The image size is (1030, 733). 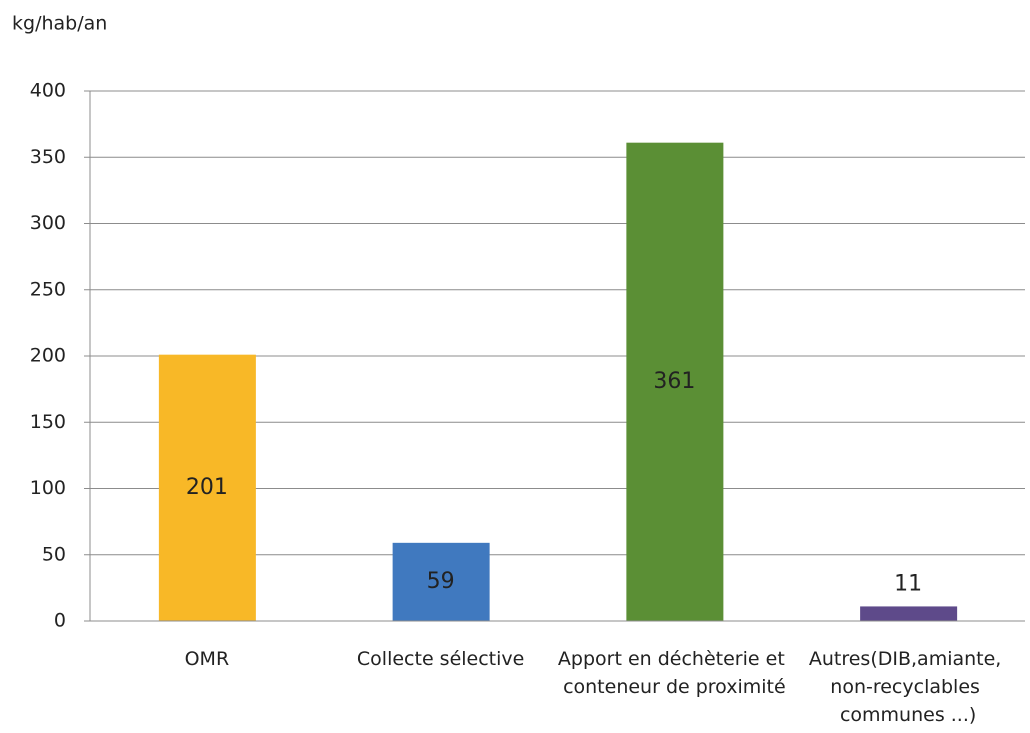 What do you see at coordinates (48, 356) in the screenshot?
I see `y-tick-label: 200` at bounding box center [48, 356].